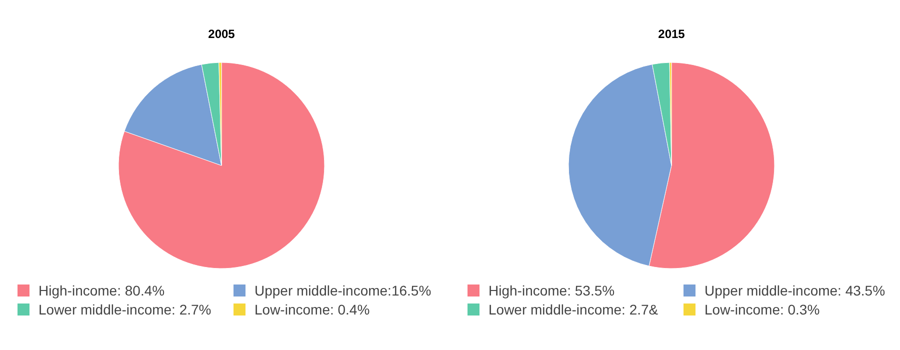  I want to click on chart-title: 2015, so click(672, 34).